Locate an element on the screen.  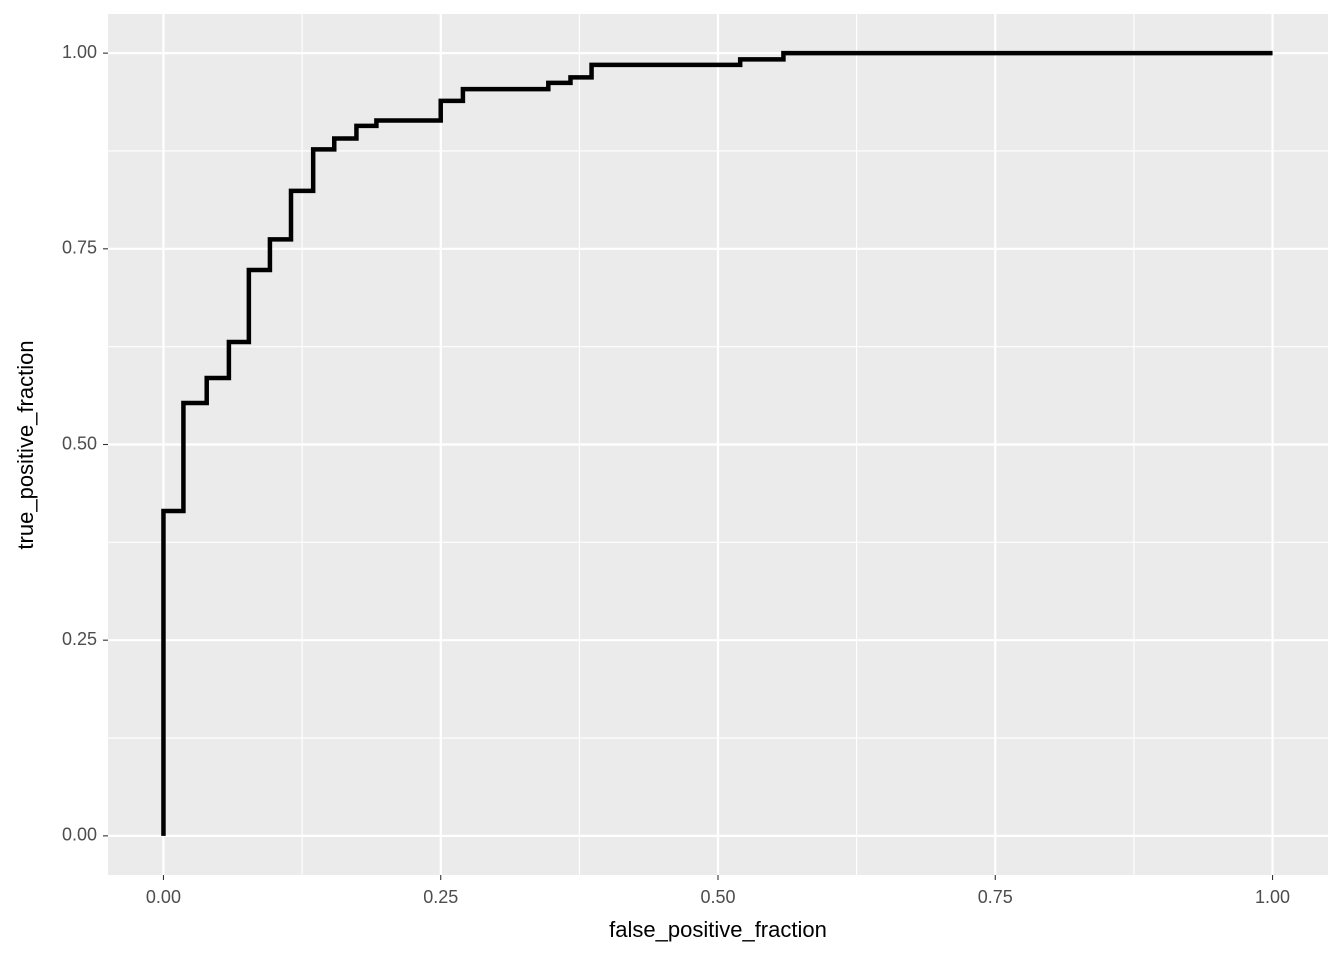
x-tick-label: 0.25 is located at coordinates (440, 897).